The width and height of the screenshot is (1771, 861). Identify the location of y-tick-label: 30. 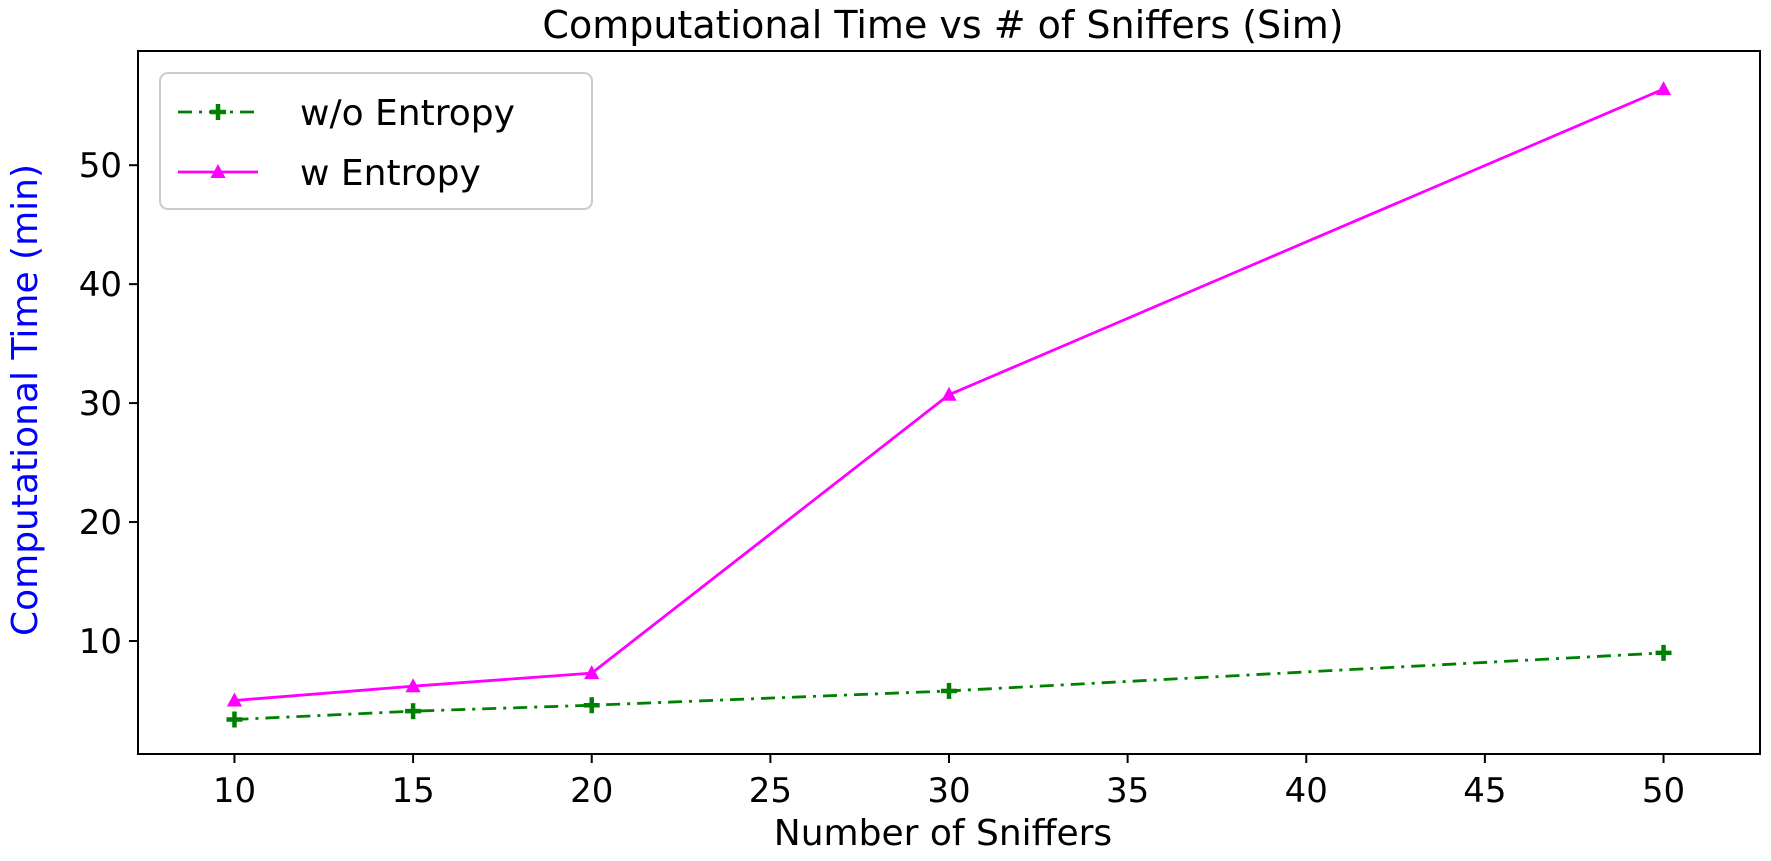
(100, 404).